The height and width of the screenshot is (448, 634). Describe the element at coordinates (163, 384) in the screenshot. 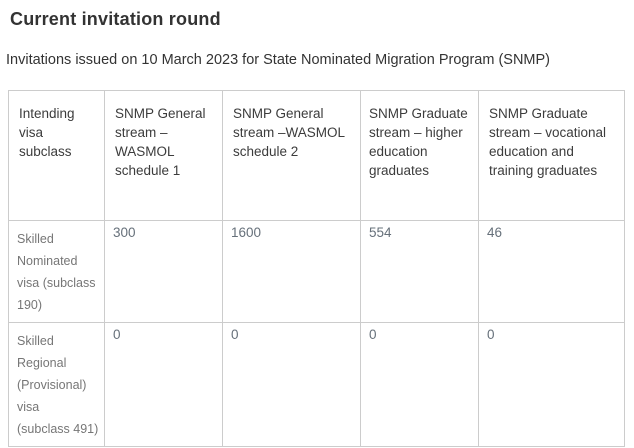

I see `value-491-wasmol-1: 0` at that location.